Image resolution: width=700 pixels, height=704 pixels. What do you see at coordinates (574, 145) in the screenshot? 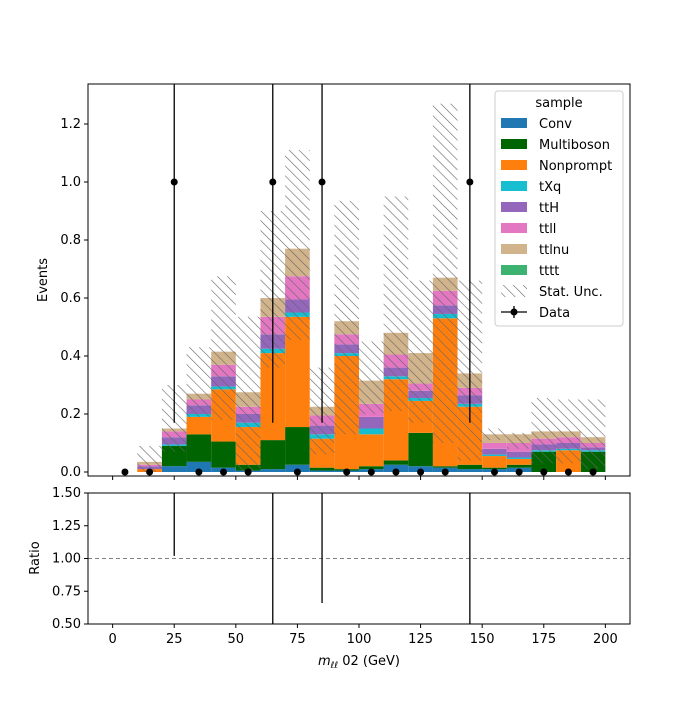
I see `legend-label-1: Multiboson` at bounding box center [574, 145].